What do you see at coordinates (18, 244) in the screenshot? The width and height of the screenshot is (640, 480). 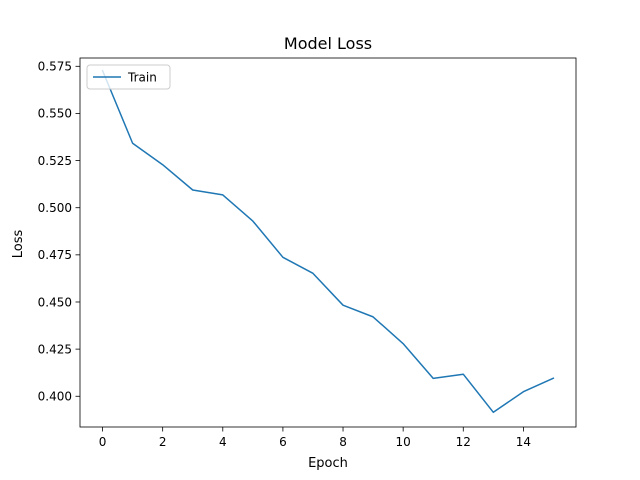 I see `y-axis-label: Loss` at bounding box center [18, 244].